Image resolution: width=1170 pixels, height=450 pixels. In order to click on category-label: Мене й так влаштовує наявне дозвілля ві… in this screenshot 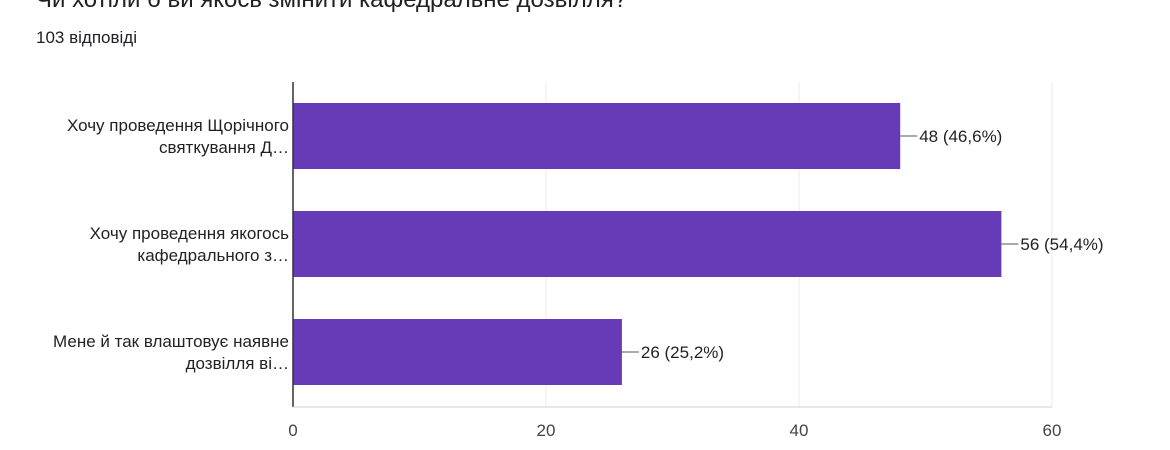, I will do `click(171, 352)`.